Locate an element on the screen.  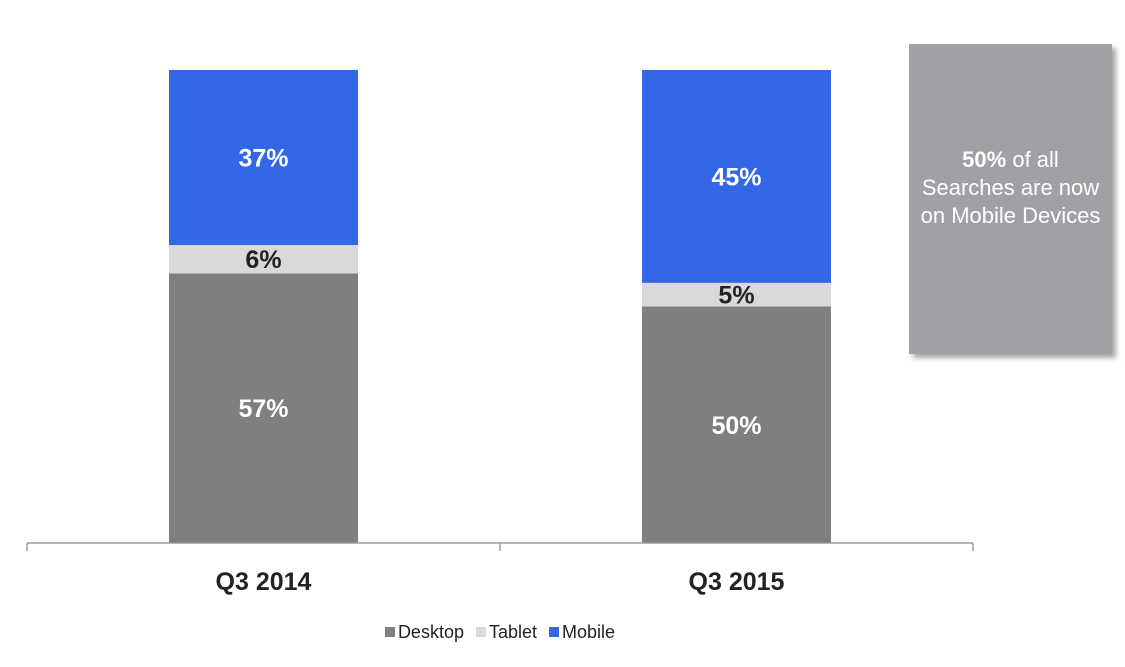
legend-item-desktop: Desktop is located at coordinates (424, 632).